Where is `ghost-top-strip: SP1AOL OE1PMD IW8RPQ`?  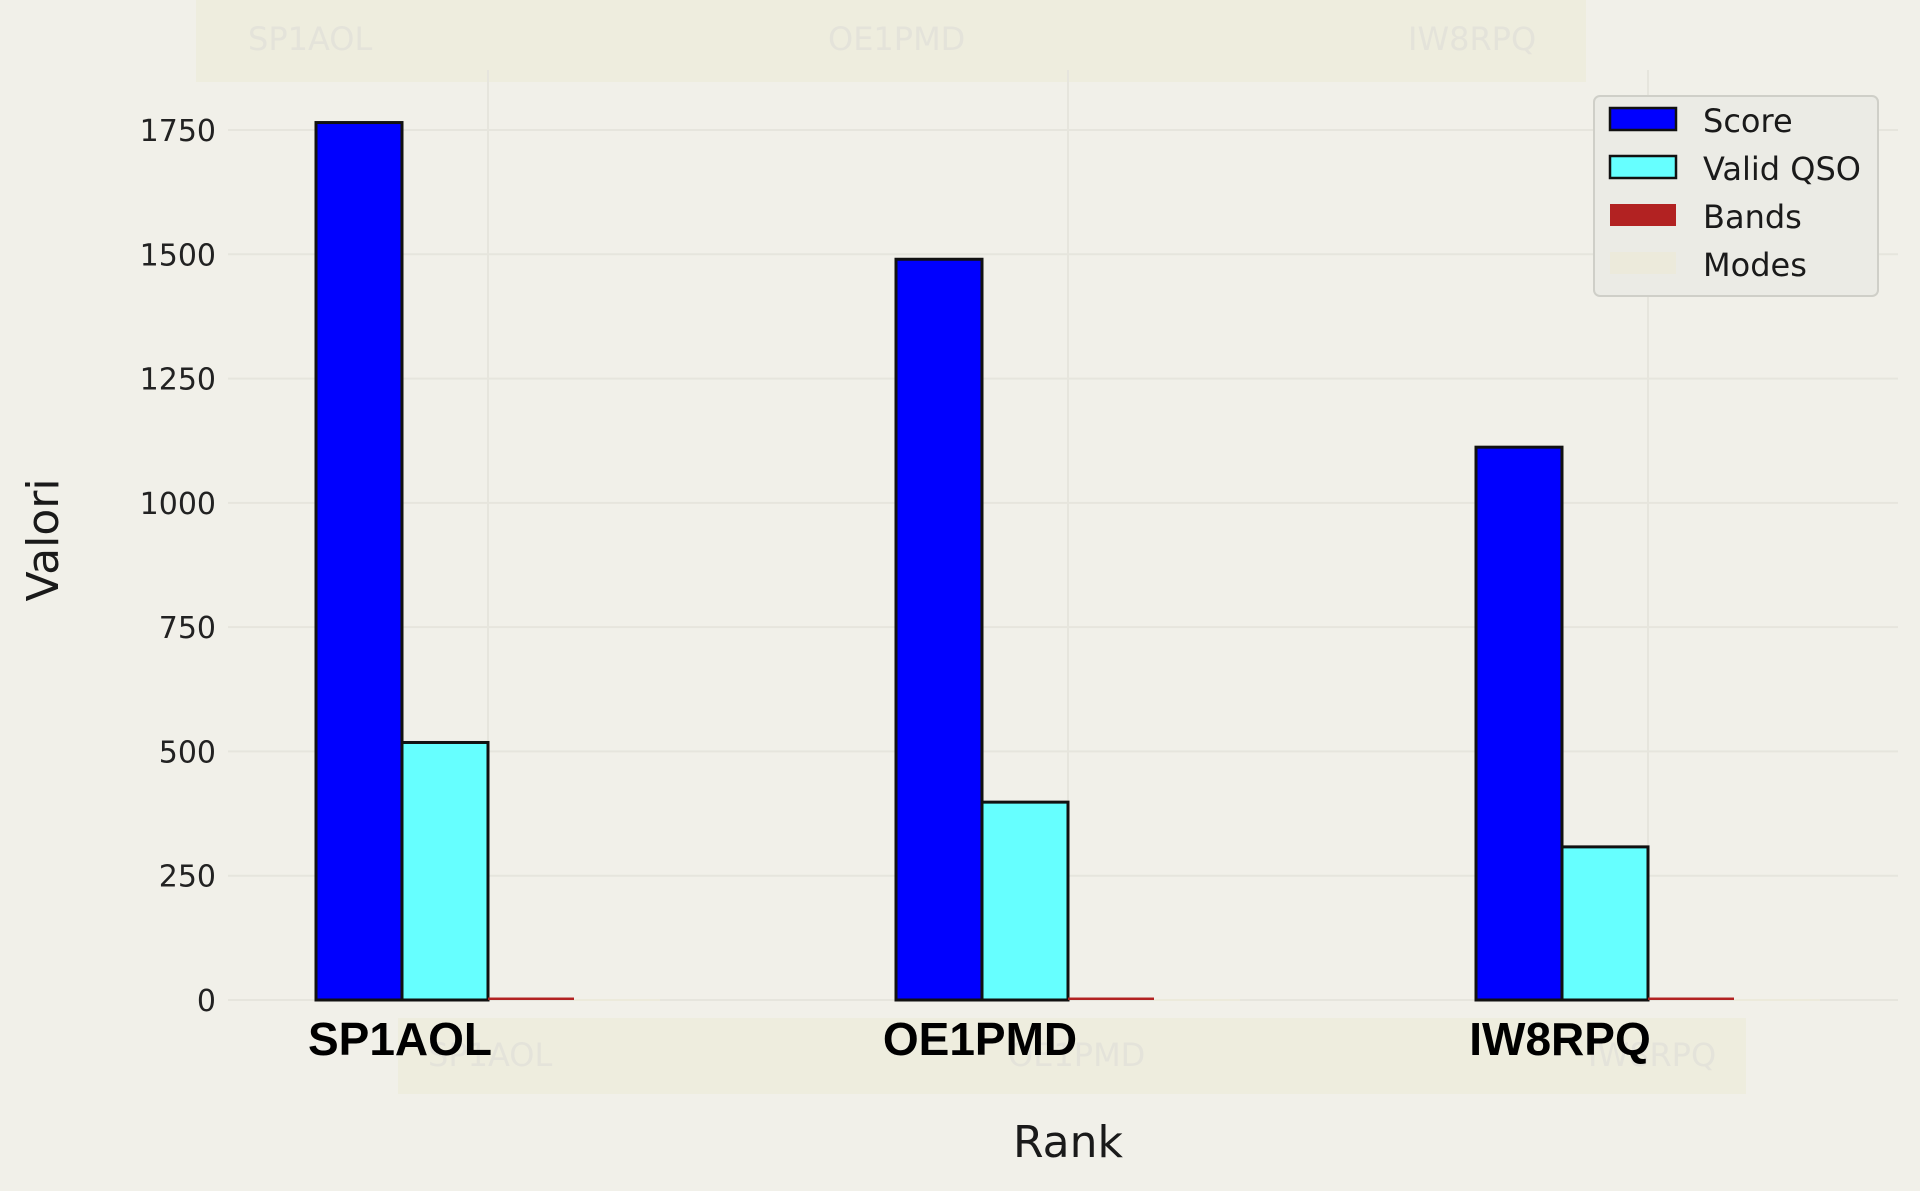
ghost-top-strip: SP1AOL OE1PMD IW8RPQ is located at coordinates (891, 41).